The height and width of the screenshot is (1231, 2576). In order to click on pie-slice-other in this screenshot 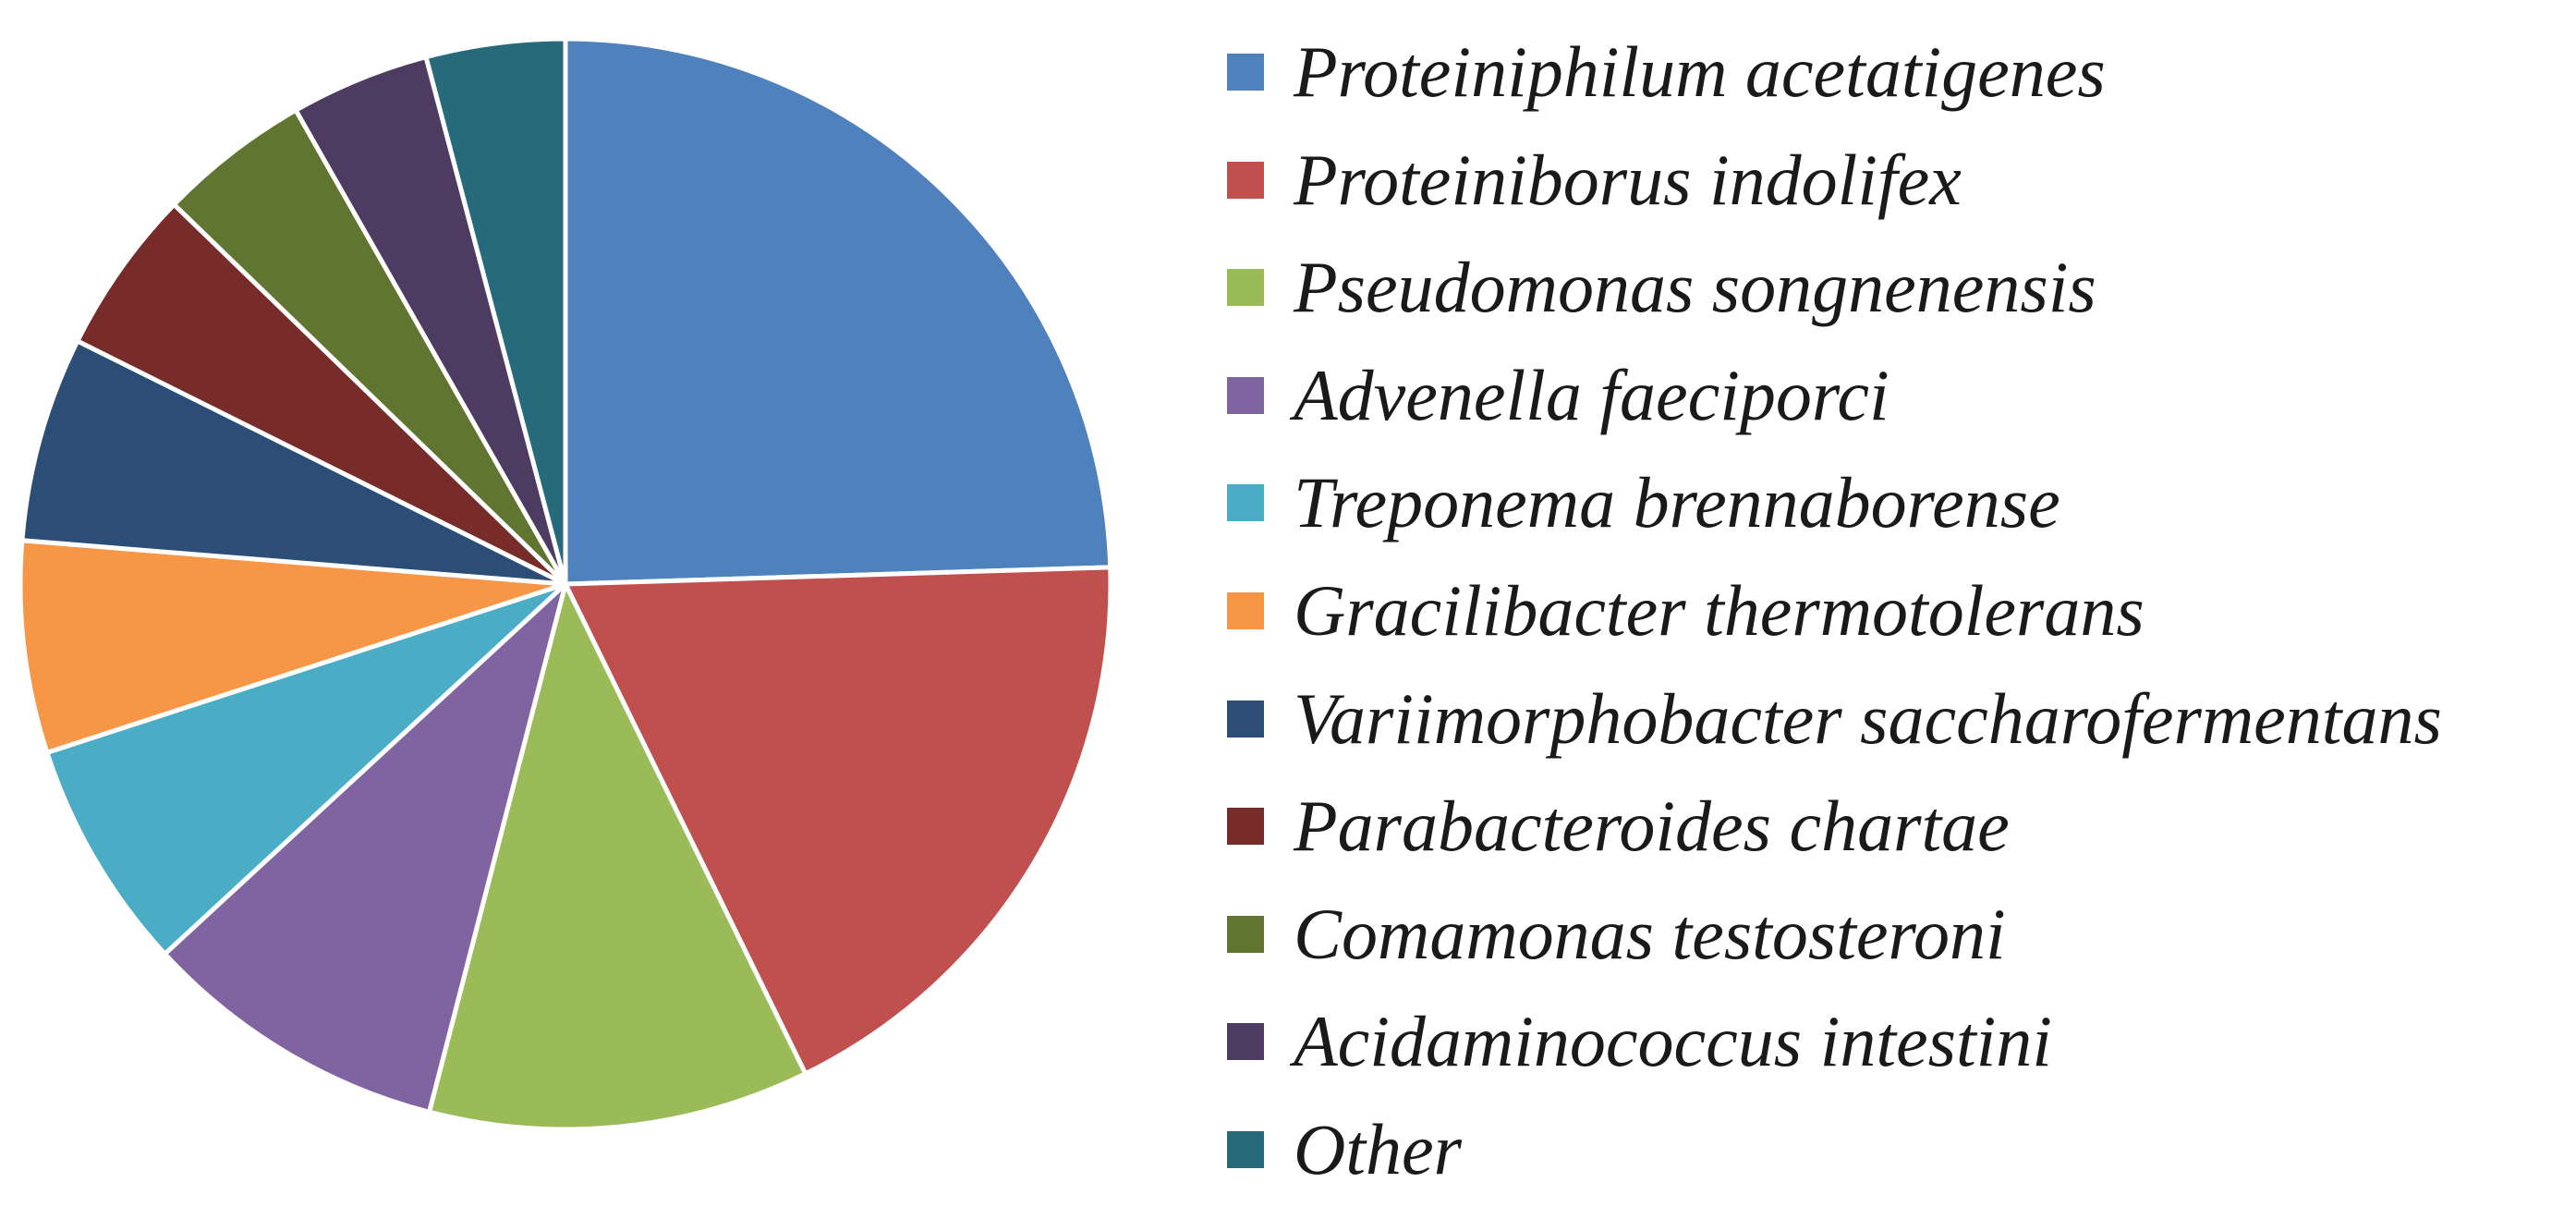, I will do `click(495, 311)`.